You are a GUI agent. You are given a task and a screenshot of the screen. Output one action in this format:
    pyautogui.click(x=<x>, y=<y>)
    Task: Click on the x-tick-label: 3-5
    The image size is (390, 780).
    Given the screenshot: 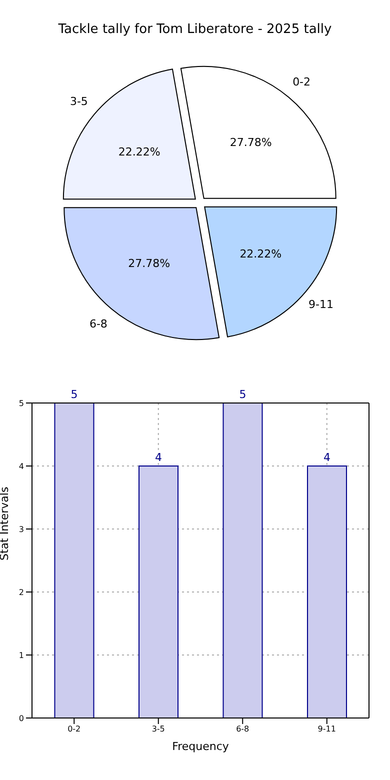 What is the action you would take?
    pyautogui.click(x=158, y=729)
    